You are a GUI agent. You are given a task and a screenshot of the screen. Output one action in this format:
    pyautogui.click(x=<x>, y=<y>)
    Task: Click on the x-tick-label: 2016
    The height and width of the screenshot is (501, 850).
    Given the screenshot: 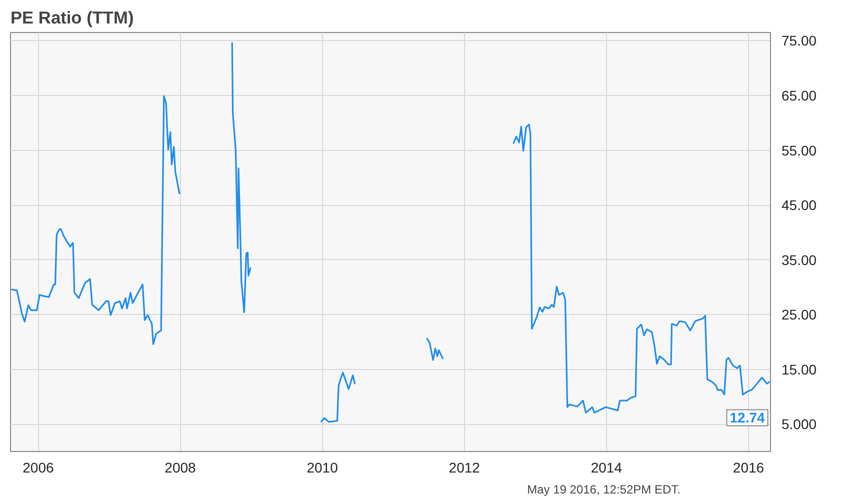 What is the action you would take?
    pyautogui.click(x=748, y=468)
    